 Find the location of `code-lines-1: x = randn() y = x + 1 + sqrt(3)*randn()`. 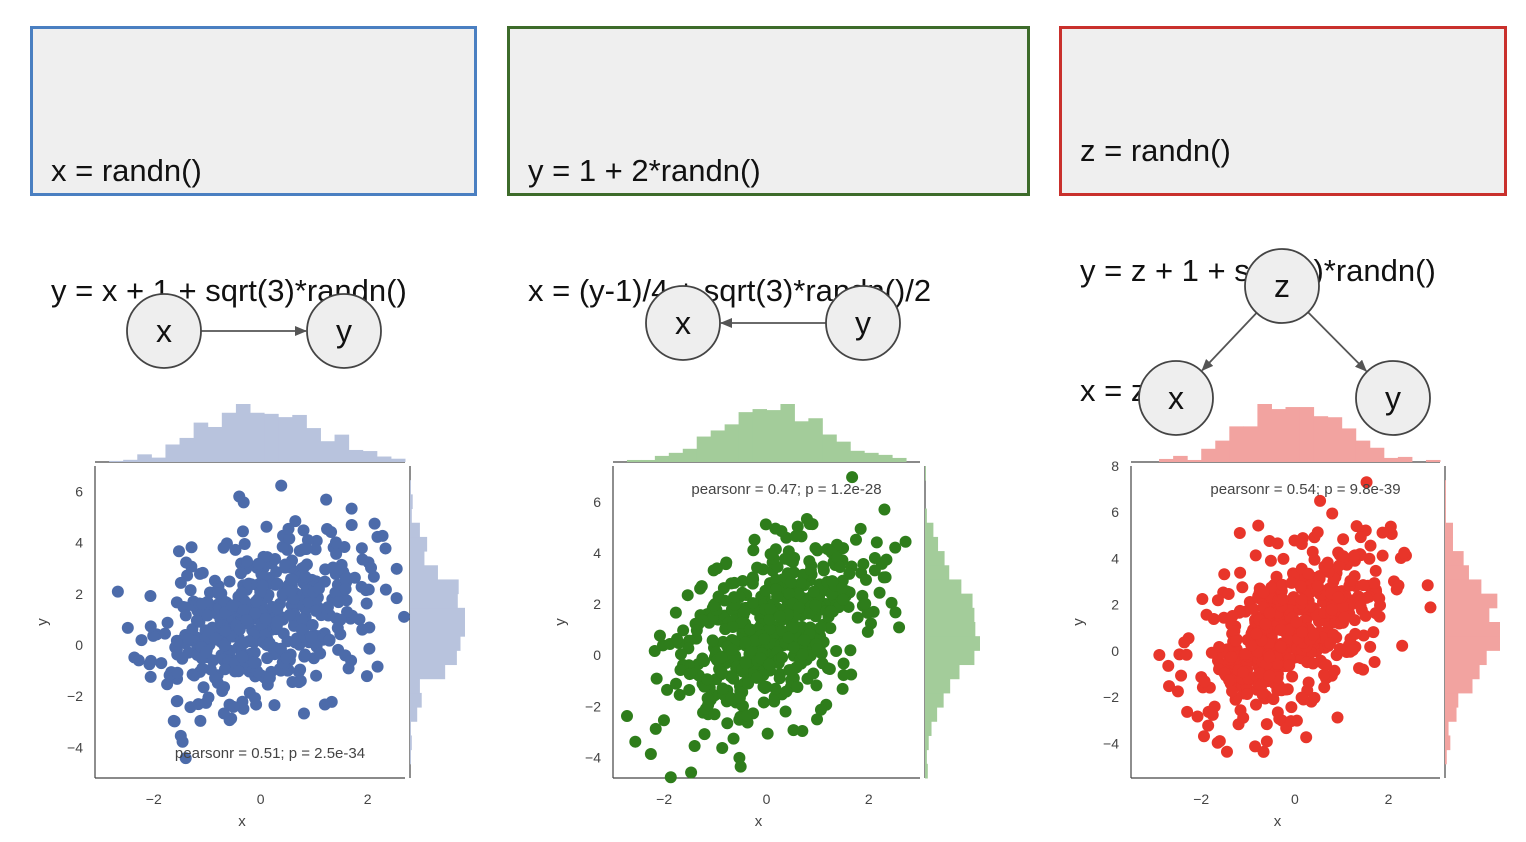

code-lines-1: x = randn() y = x + 1 + sqrt(3)*randn() is located at coordinates (229, 231).